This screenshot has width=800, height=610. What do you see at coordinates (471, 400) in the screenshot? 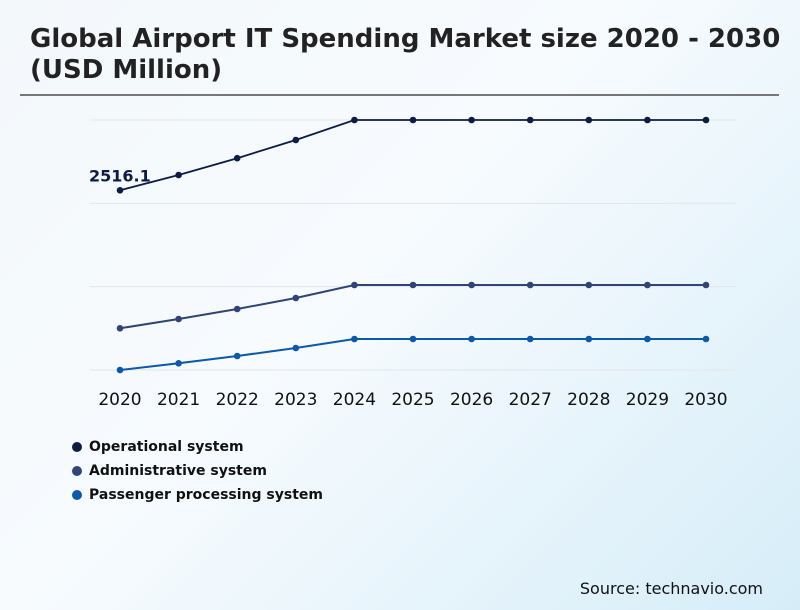
I see `x-tick-label: 2026` at bounding box center [471, 400].